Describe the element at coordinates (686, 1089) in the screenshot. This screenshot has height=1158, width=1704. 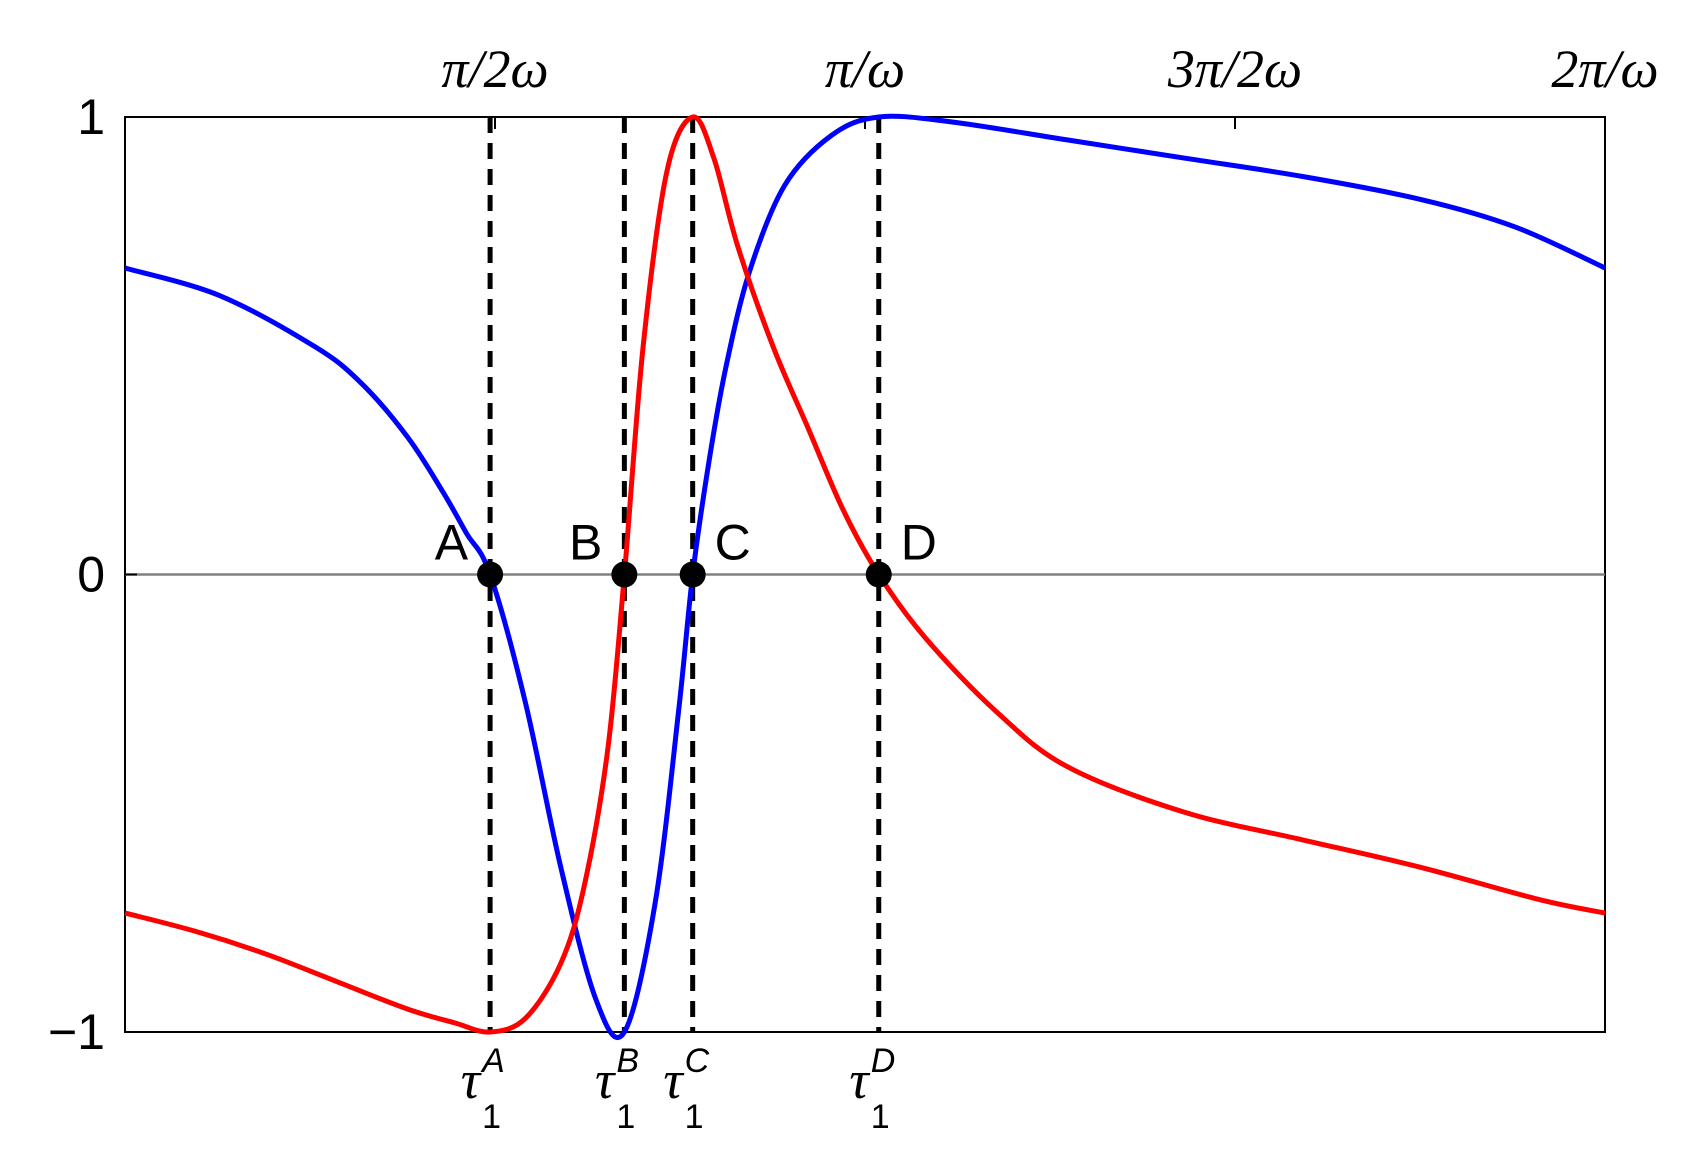
I see `tau-label: τ C 1` at that location.